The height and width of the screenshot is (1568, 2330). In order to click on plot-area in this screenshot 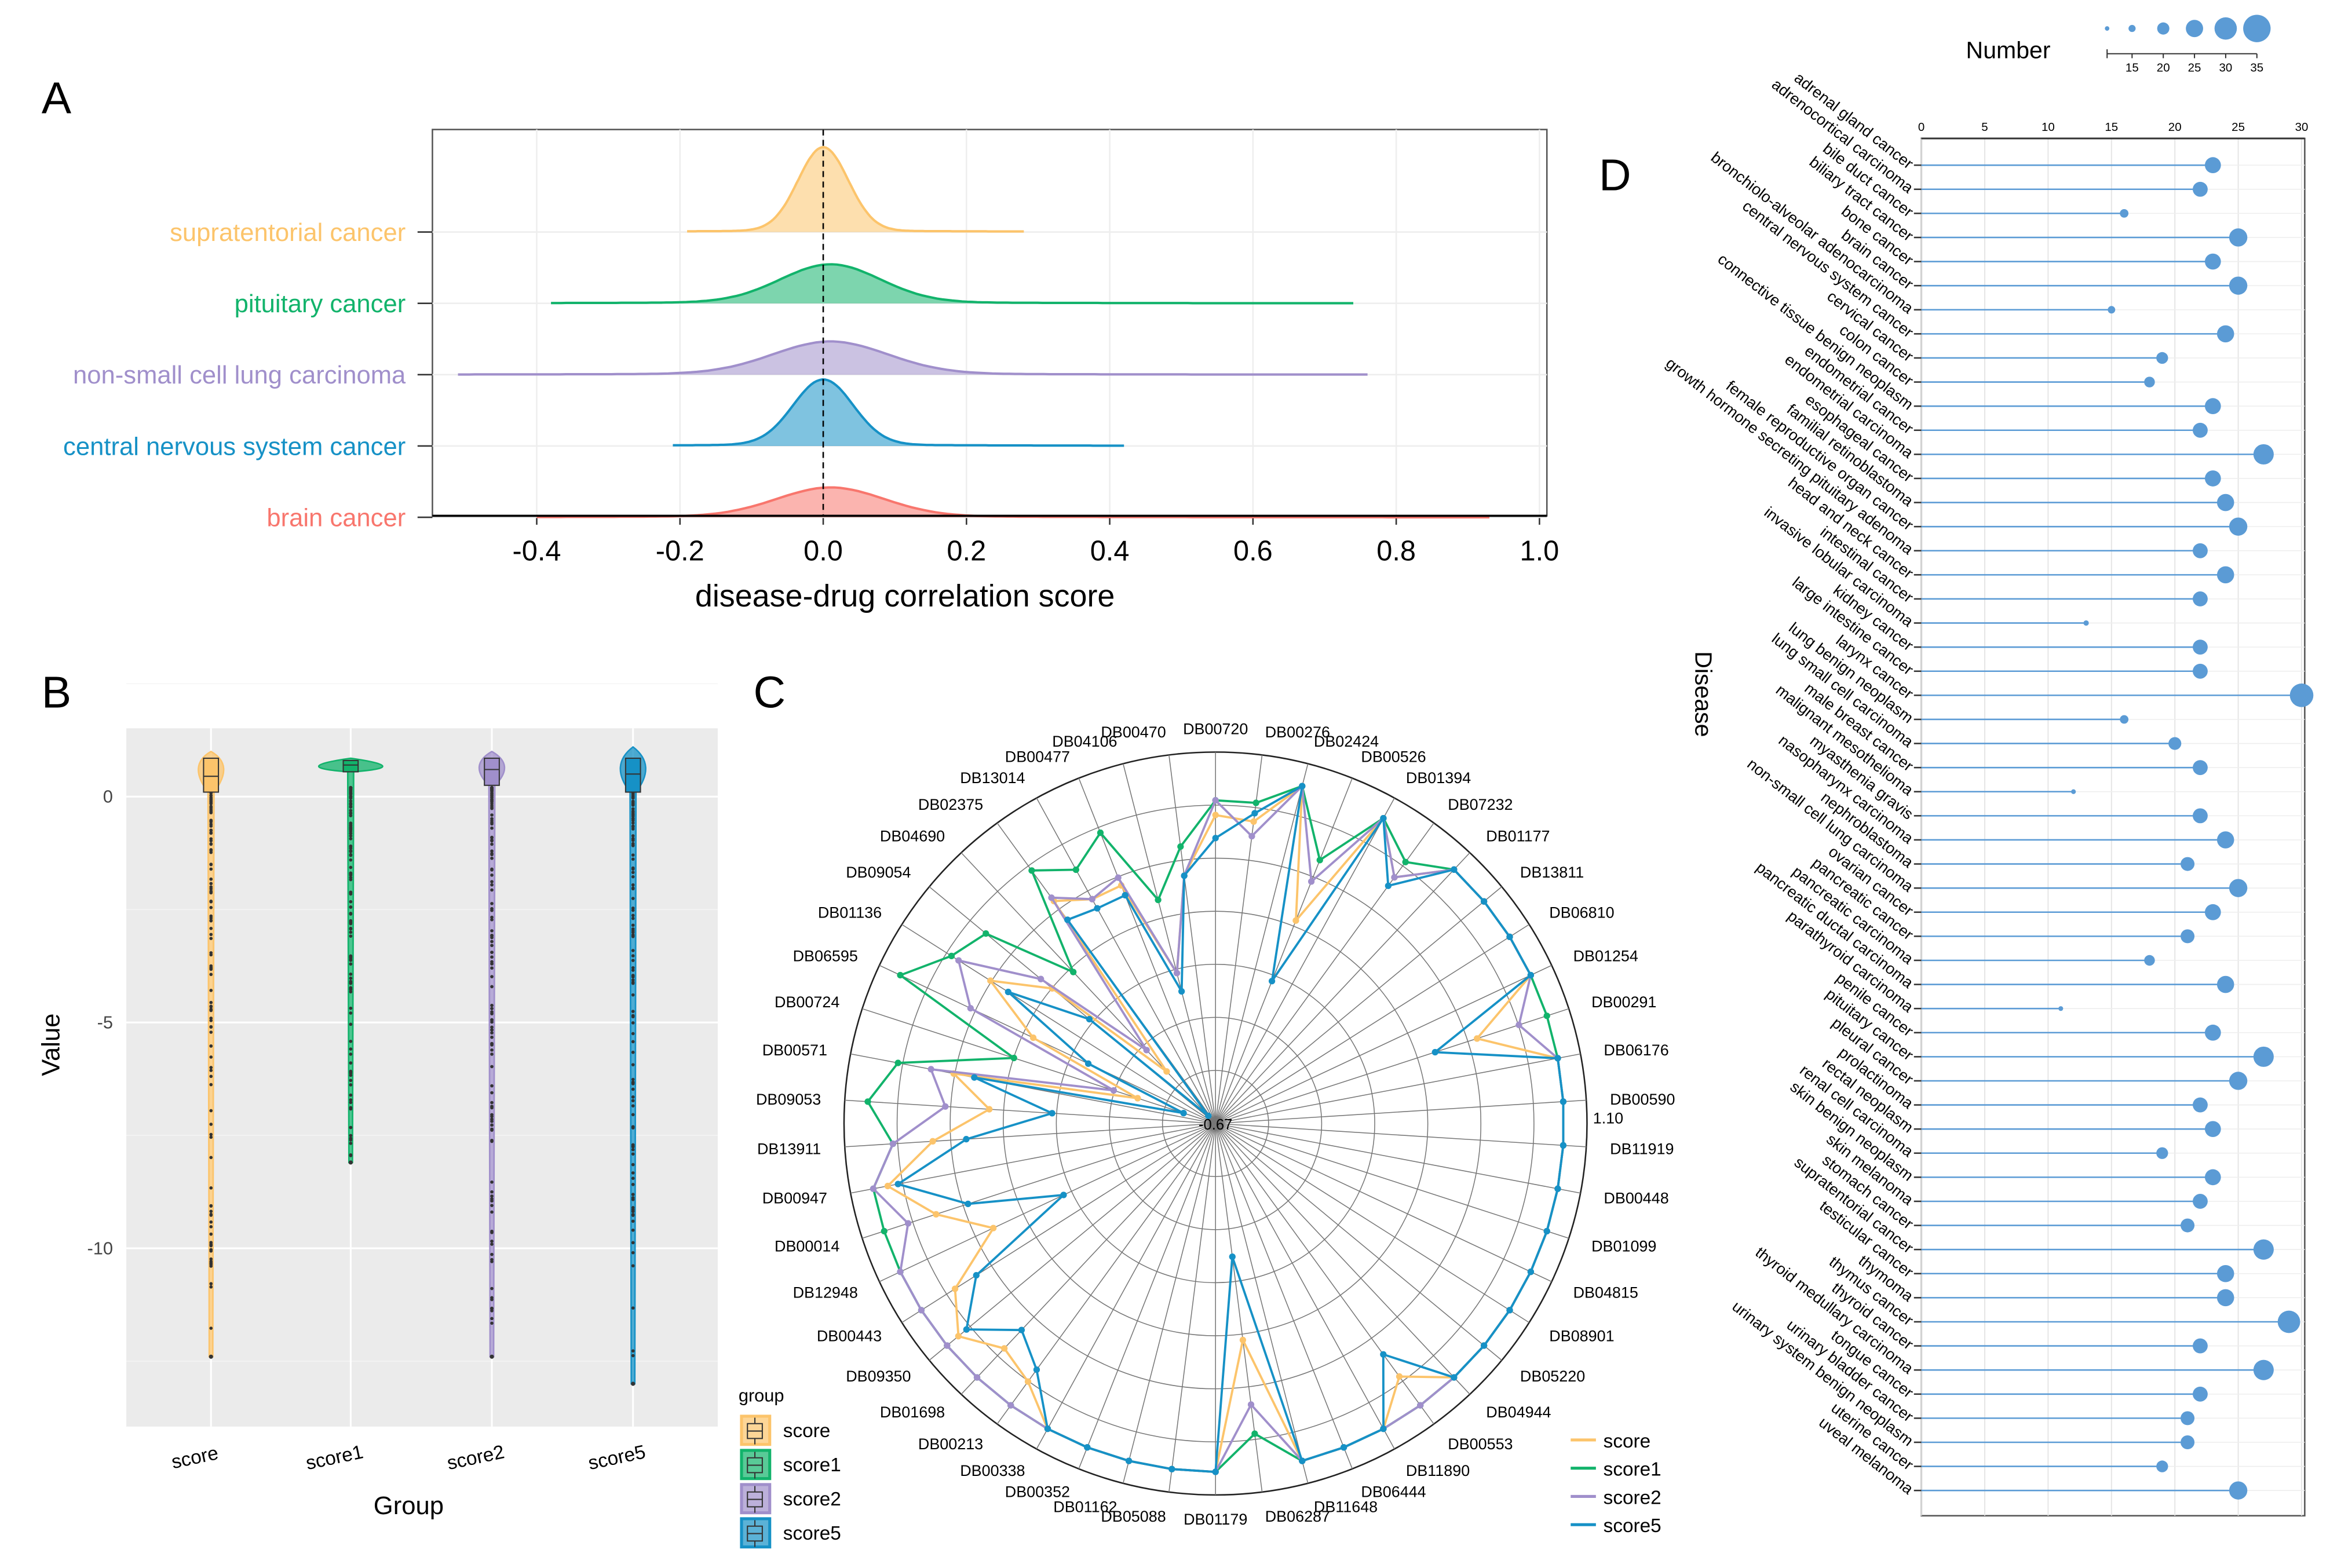, I will do `click(2113, 827)`.